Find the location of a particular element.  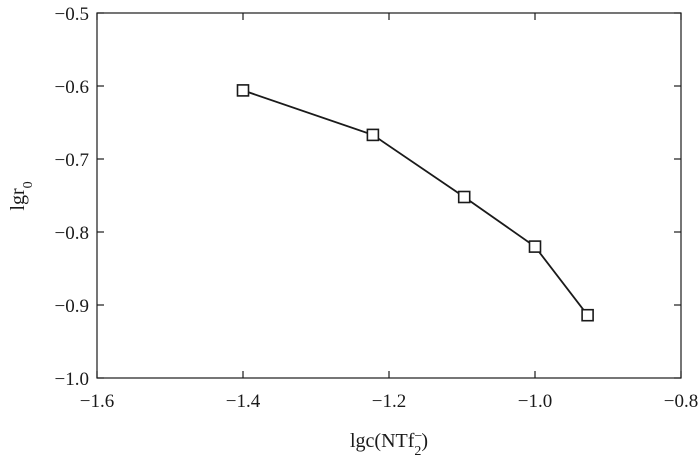

x-tick-label: −1.2 is located at coordinates (389, 401).